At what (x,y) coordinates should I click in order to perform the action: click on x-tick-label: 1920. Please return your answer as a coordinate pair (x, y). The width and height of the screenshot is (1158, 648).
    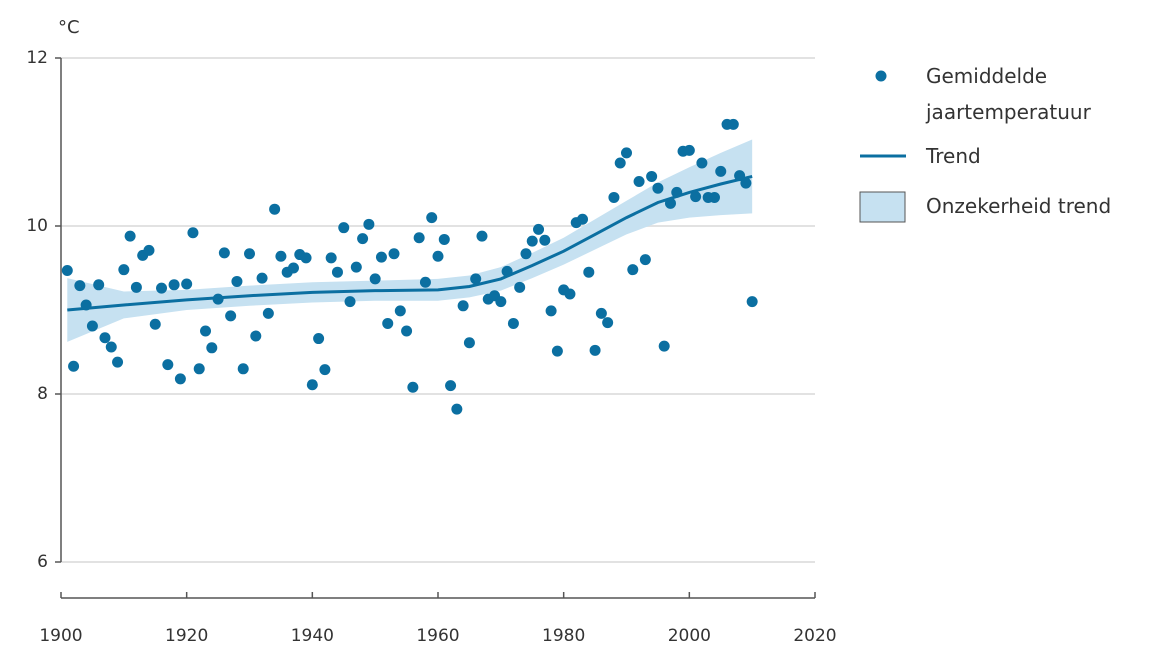
    Looking at the image, I should click on (186, 636).